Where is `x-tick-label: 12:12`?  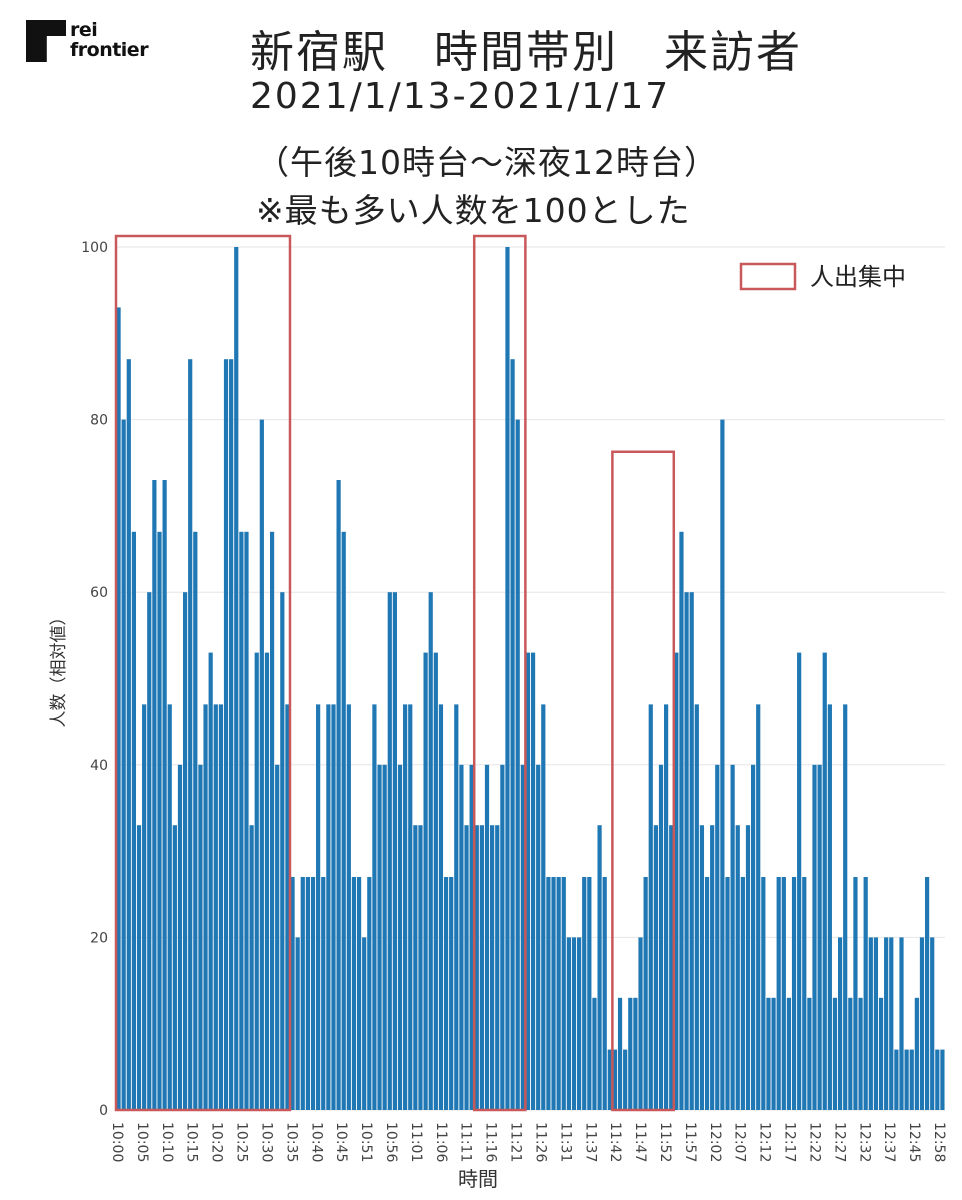 x-tick-label: 12:12 is located at coordinates (765, 1142).